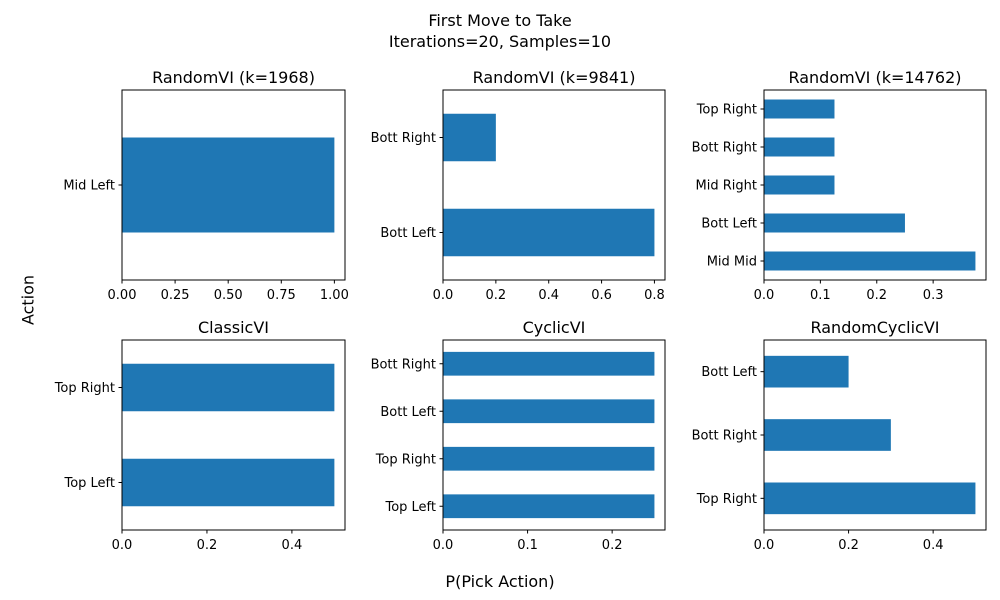  Describe the element at coordinates (820, 295) in the screenshot. I see `panel3-xtick-label: 0.1` at that location.